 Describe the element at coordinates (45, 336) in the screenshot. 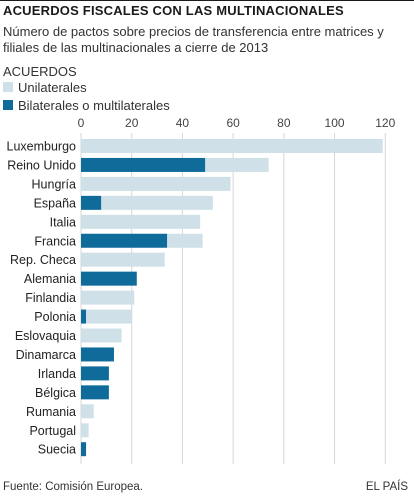

I see `category-label: Eslovaquia` at that location.